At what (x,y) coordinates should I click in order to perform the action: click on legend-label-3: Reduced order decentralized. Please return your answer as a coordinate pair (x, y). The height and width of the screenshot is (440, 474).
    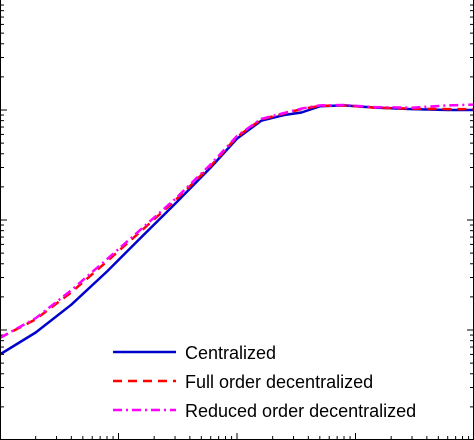
    Looking at the image, I should click on (300, 411).